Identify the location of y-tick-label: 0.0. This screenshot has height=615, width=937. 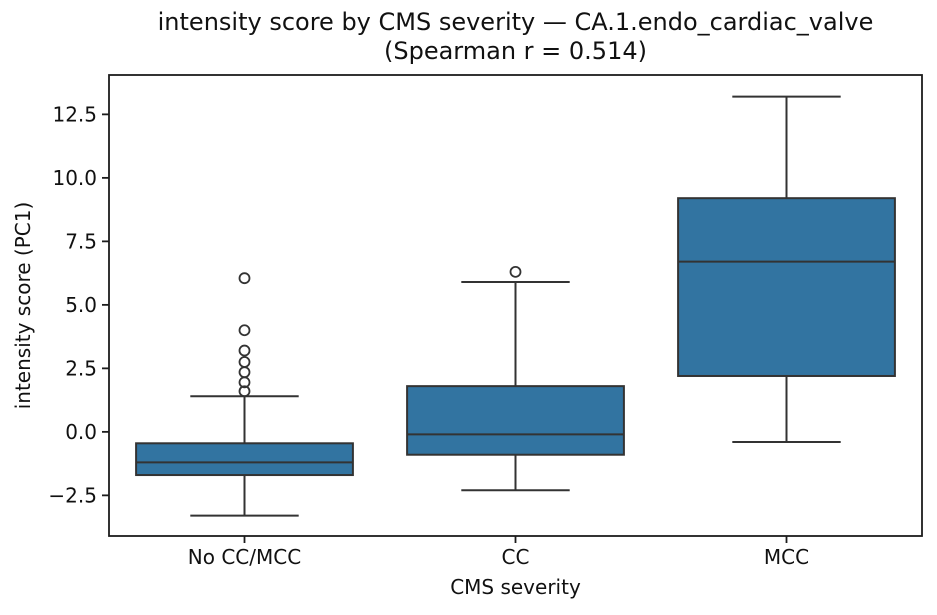
(81, 432).